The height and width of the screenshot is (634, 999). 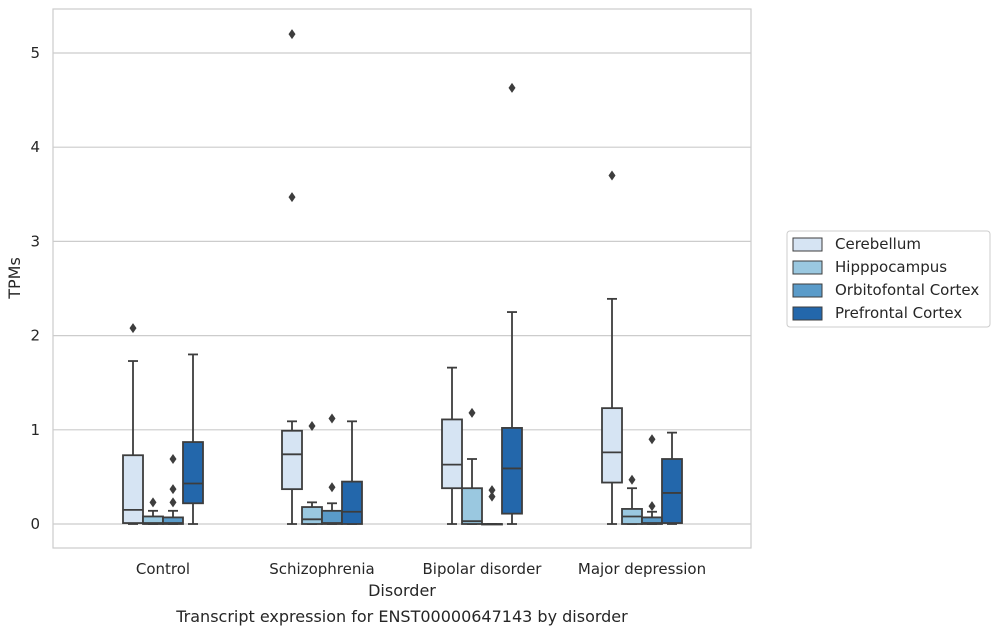 What do you see at coordinates (891, 267) in the screenshot?
I see `legend-label: Hipppocampus` at bounding box center [891, 267].